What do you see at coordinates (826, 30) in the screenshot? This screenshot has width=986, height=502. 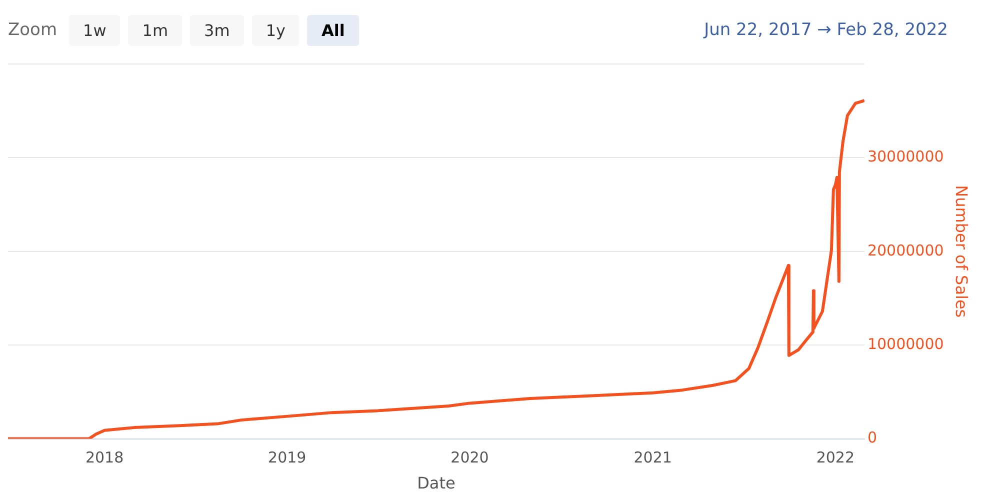 I see `text: Jun 22, 2017 → Feb 28, 2022` at bounding box center [826, 30].